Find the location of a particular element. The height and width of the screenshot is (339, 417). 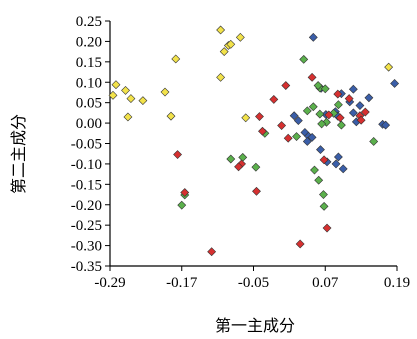

y-tick-label: -0.20 is located at coordinates (86, 206).